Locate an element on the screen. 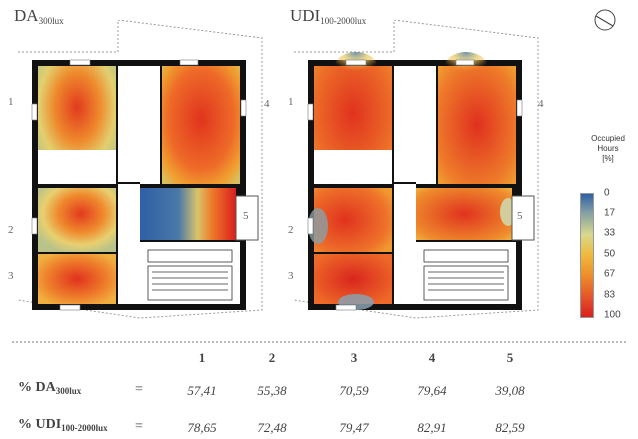 The height and width of the screenshot is (439, 638). room-label-4-left: 4 is located at coordinates (267, 104).